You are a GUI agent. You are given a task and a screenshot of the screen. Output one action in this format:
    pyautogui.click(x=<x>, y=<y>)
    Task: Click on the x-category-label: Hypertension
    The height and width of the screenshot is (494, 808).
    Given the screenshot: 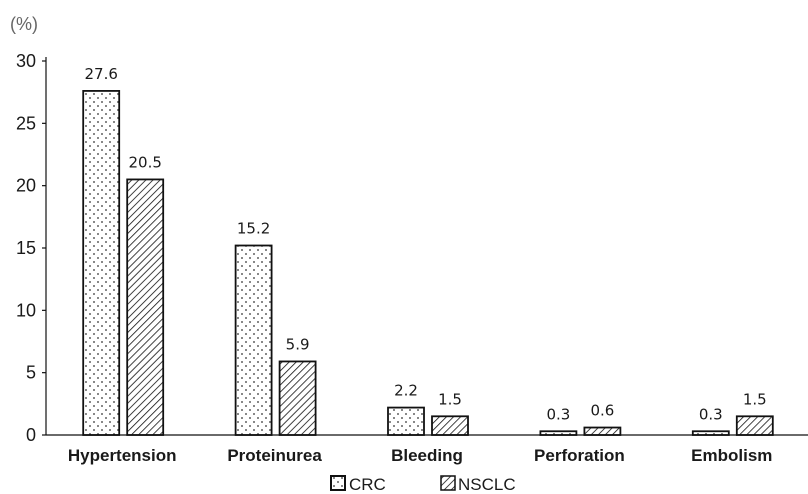 What is the action you would take?
    pyautogui.click(x=122, y=455)
    